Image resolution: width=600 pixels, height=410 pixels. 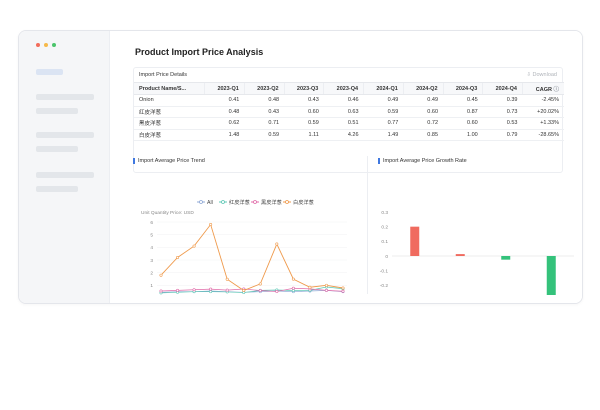 What do you see at coordinates (151, 248) in the screenshot?
I see `y-tick-label: 4` at bounding box center [151, 248].